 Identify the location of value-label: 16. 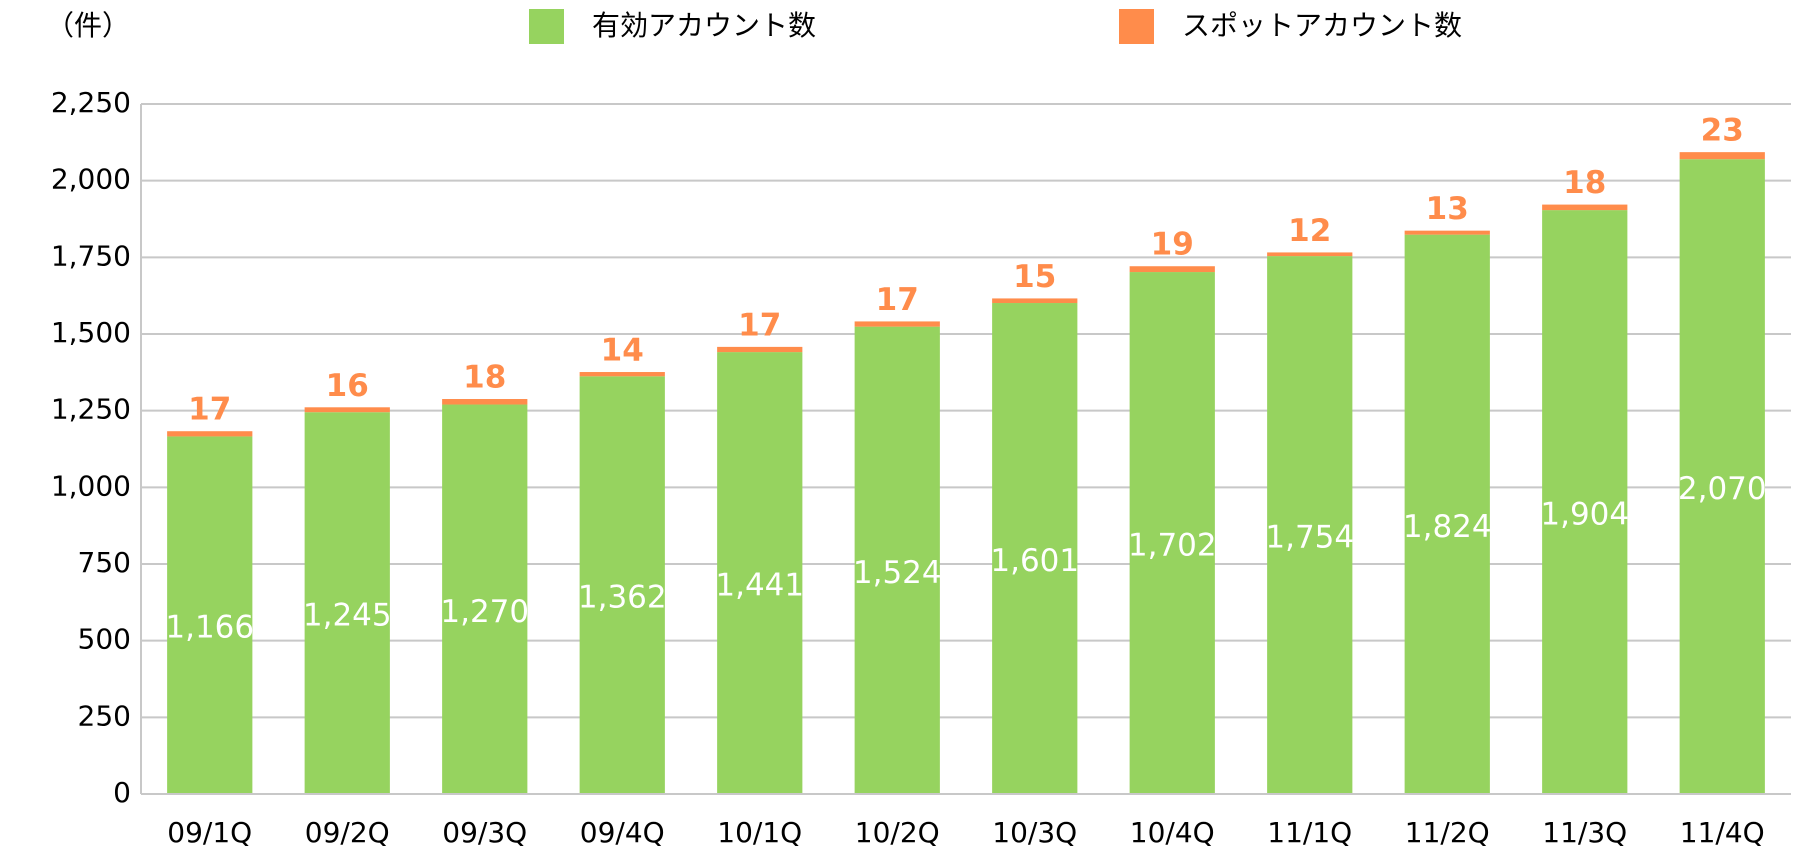
(347, 386).